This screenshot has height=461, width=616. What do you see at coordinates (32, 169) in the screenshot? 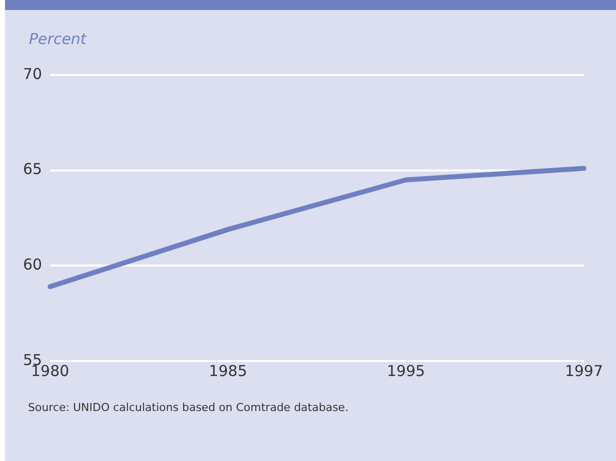
I see `y-tick-label: 65` at bounding box center [32, 169].